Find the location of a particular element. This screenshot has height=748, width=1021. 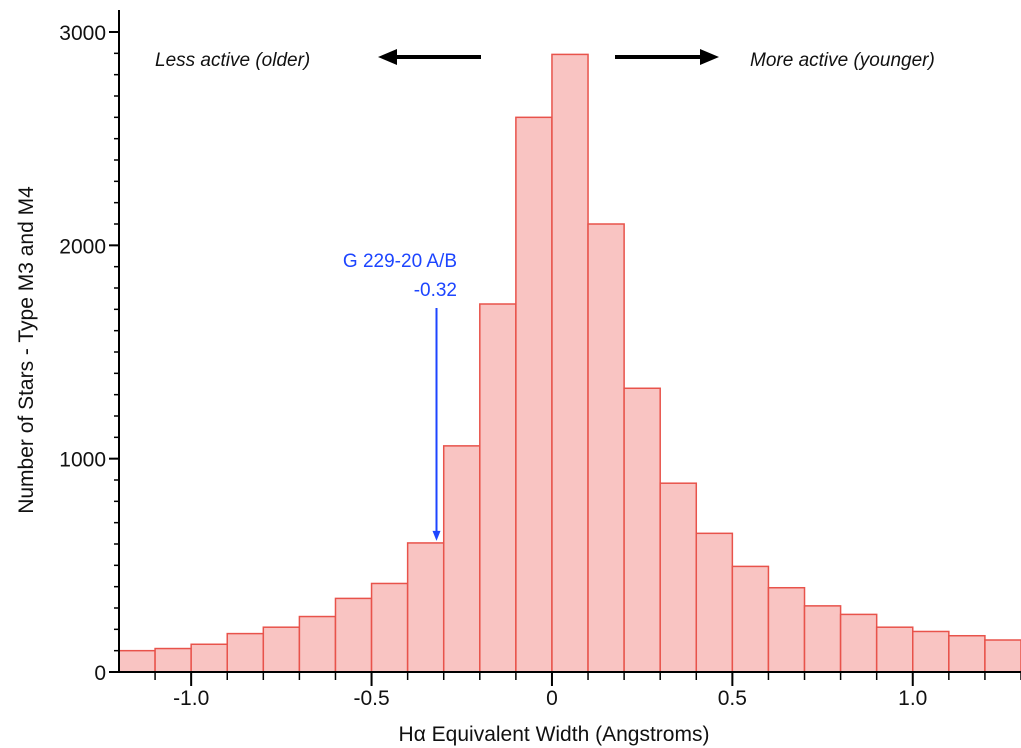

y-axis-label: Number of Stars - Type M3 and M4 is located at coordinates (26, 350).